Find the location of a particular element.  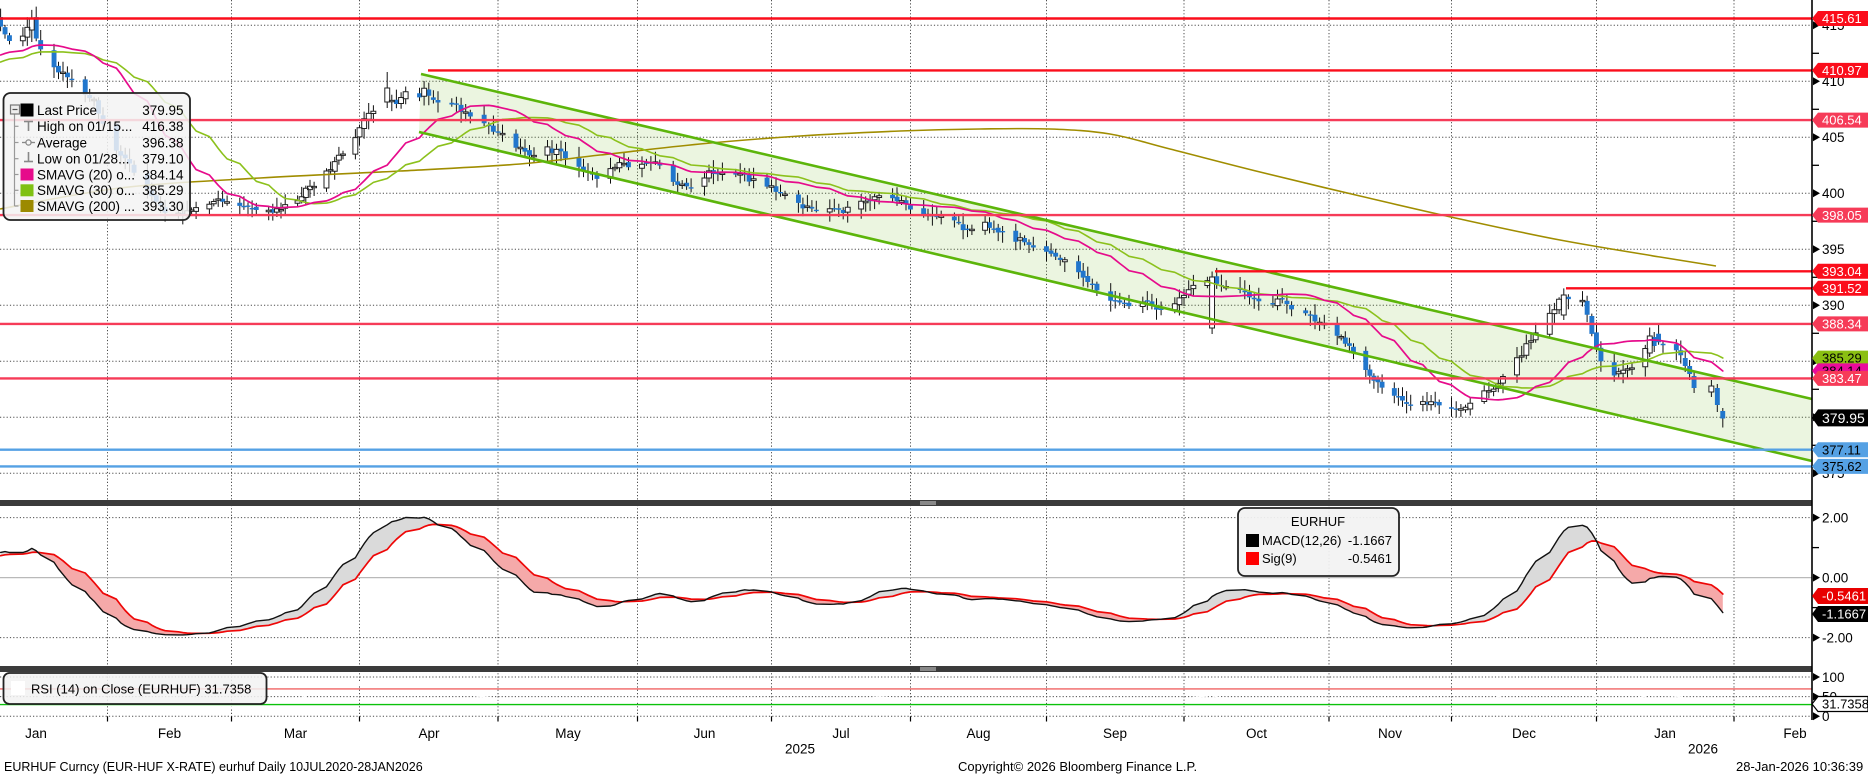

svg-text: 415.61 is located at coordinates (1842, 18).